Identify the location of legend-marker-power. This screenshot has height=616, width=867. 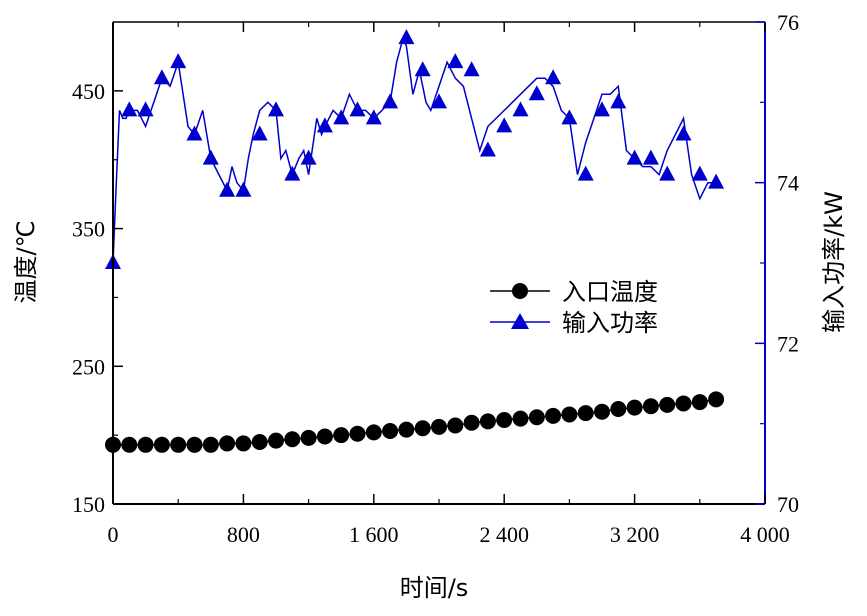
(520, 321).